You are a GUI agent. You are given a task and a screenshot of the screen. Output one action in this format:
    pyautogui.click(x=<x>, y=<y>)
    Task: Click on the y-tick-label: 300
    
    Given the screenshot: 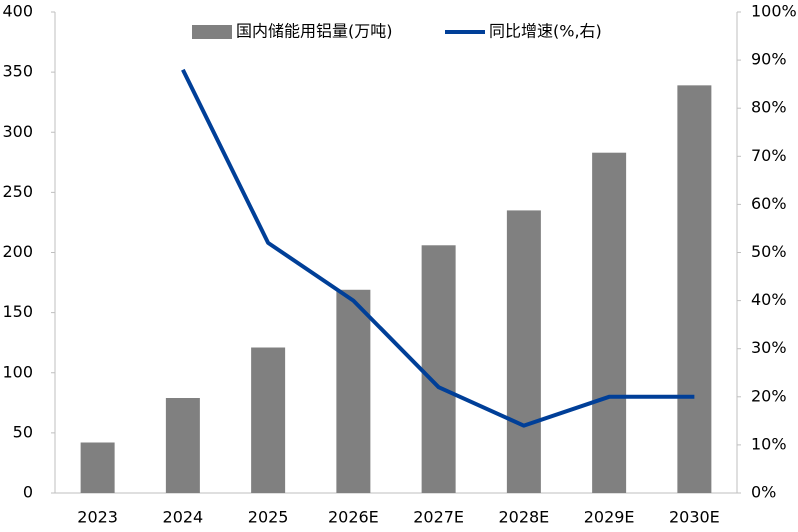 What is the action you would take?
    pyautogui.click(x=17, y=131)
    